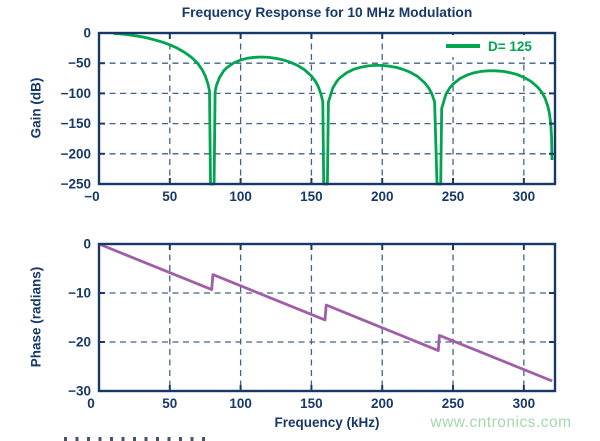  I want to click on legend-line-sample, so click(463, 46).